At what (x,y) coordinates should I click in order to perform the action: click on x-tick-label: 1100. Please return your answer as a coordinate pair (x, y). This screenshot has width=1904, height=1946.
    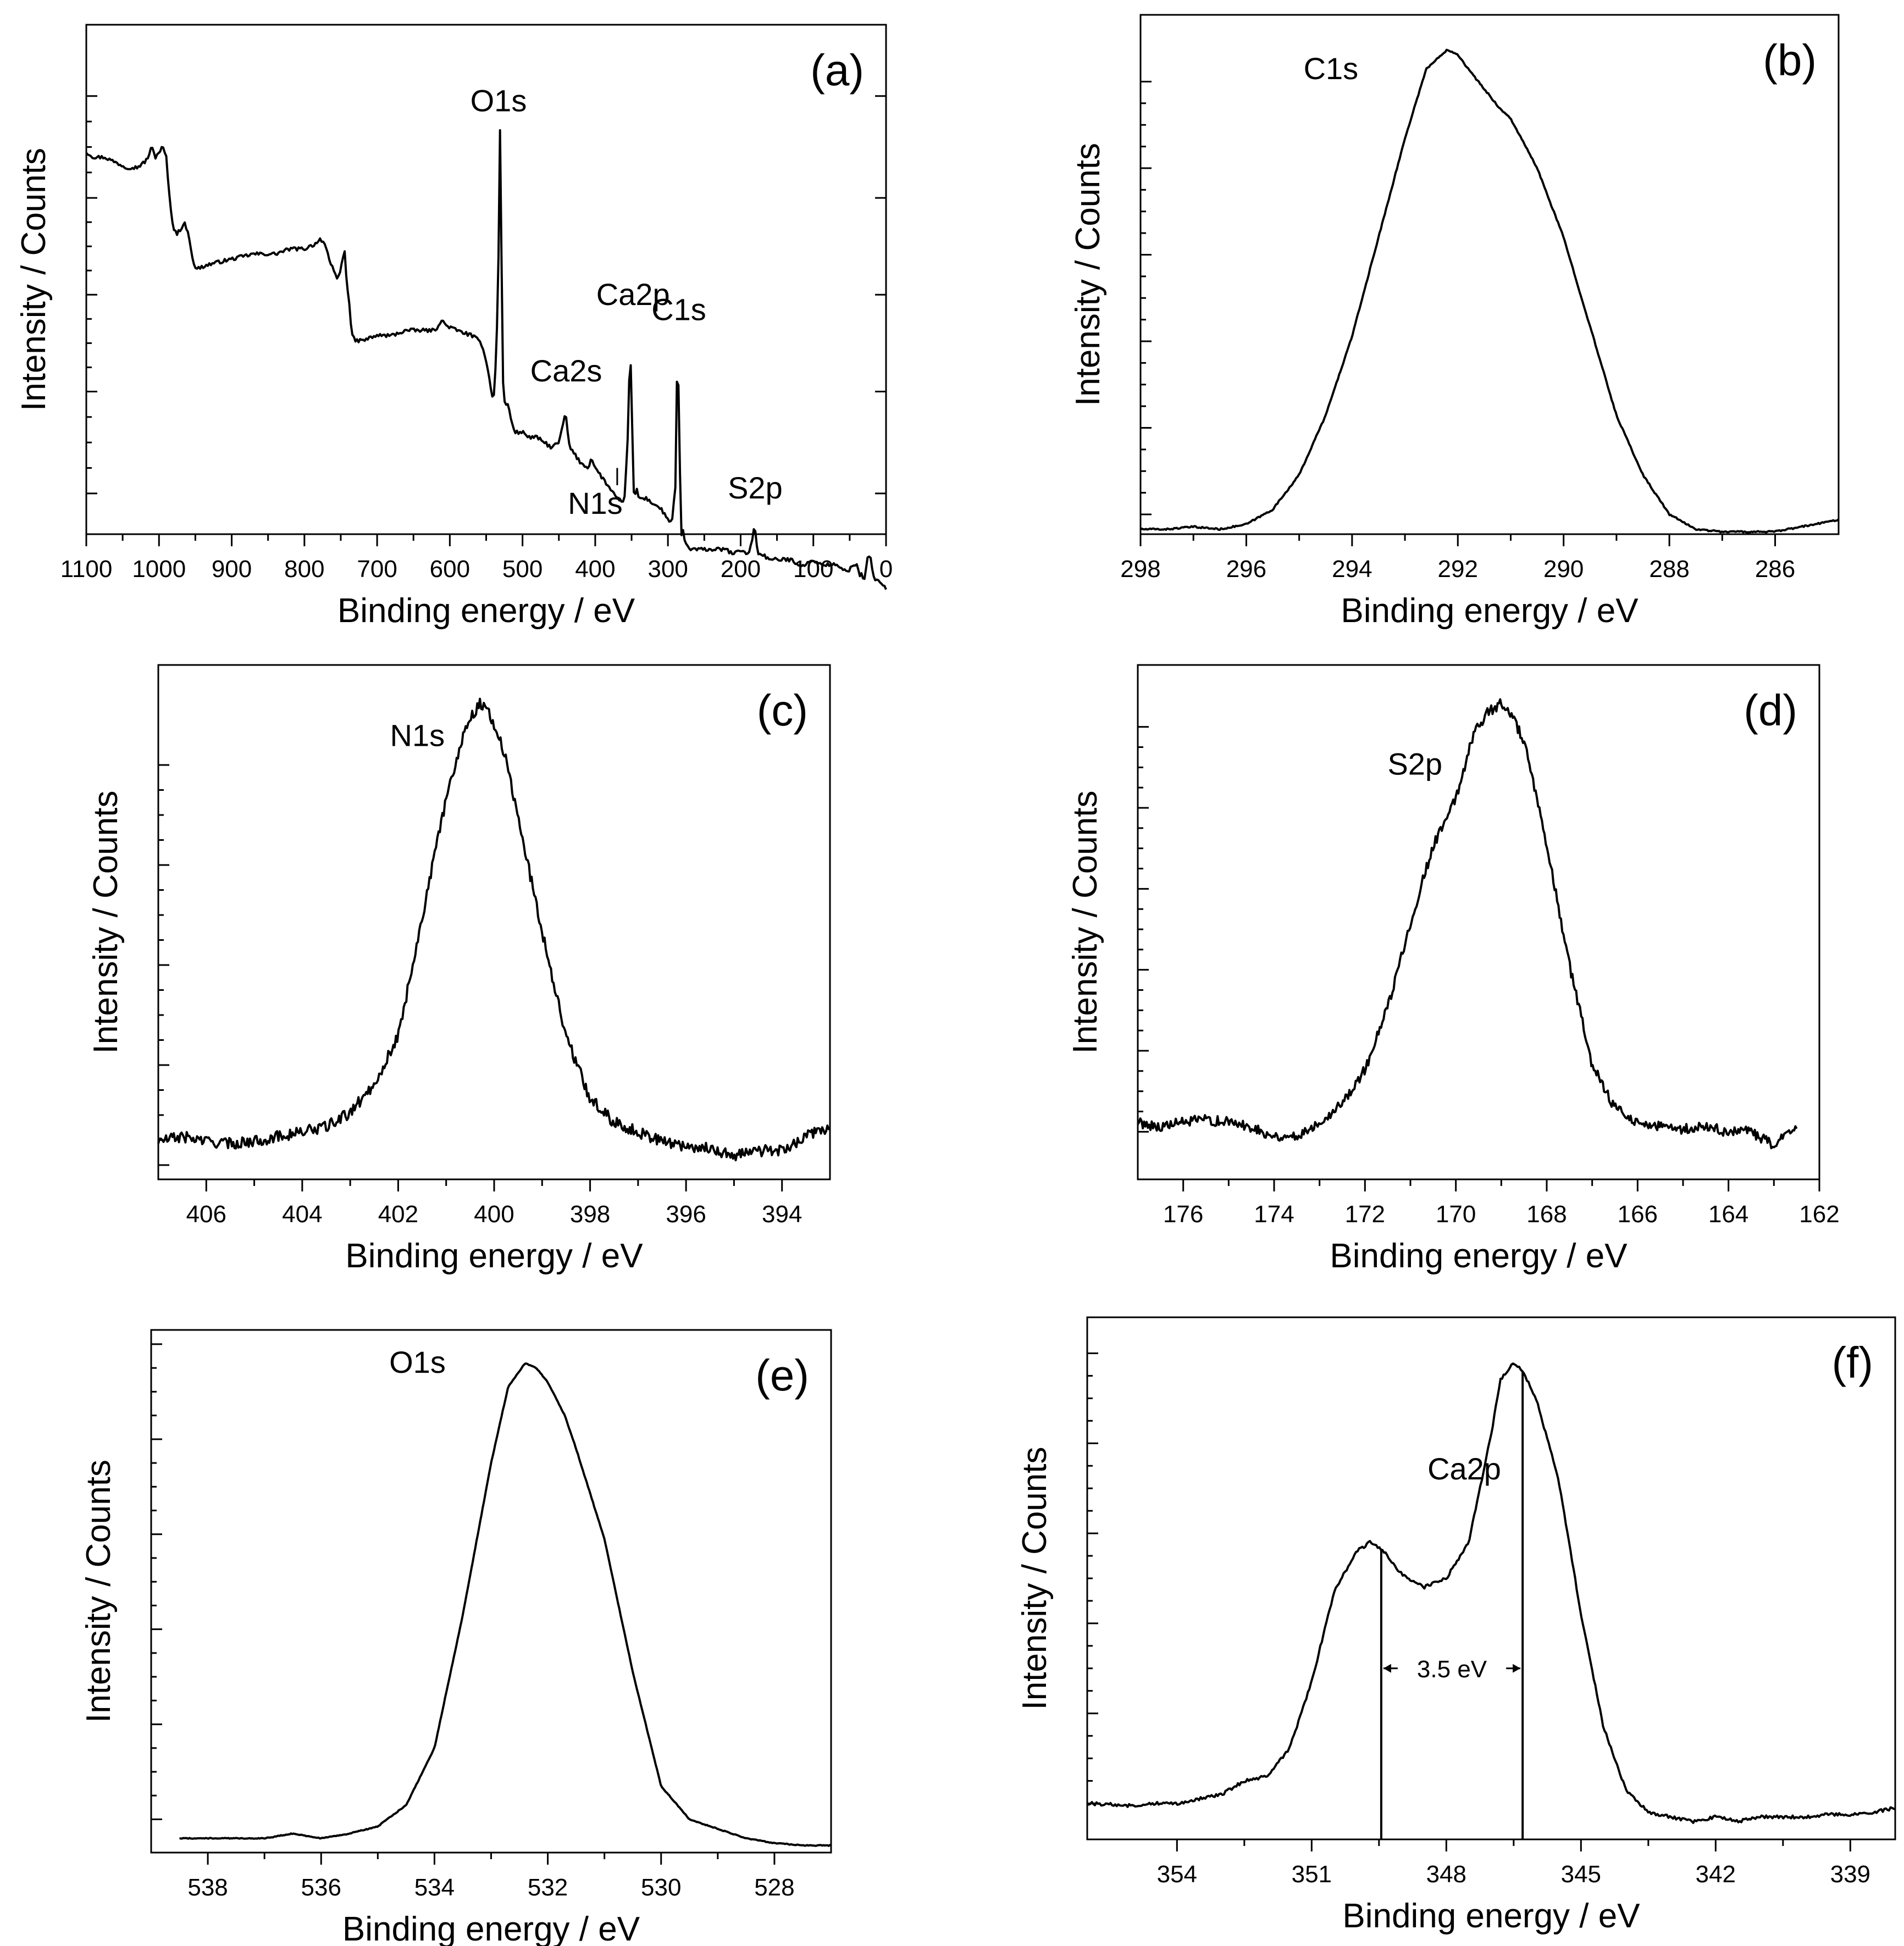
    Looking at the image, I should click on (86, 569).